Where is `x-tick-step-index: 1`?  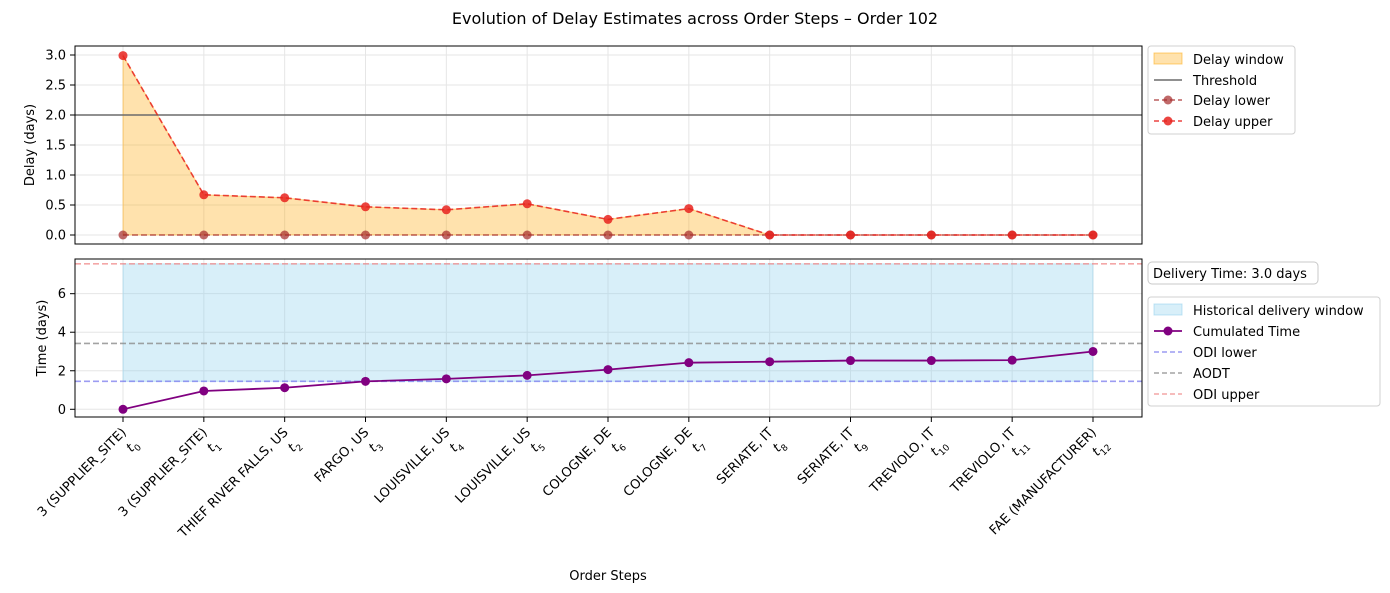 x-tick-step-index: 1 is located at coordinates (219, 448).